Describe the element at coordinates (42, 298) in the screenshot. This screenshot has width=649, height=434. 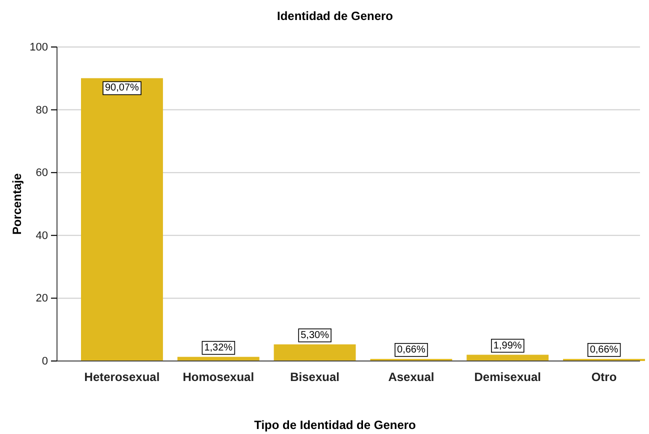
I see `y-tick-label: 20` at that location.